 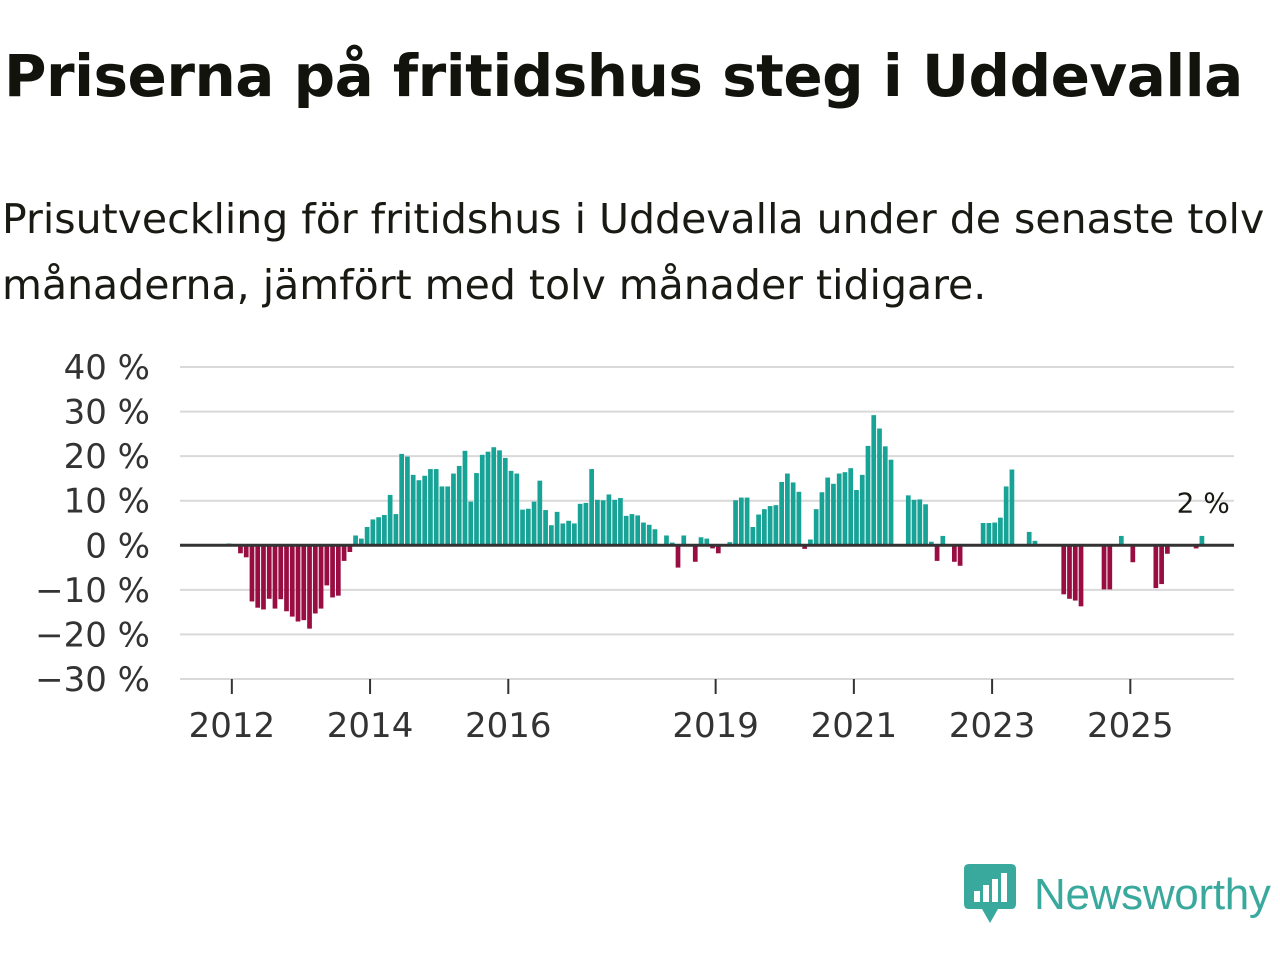 I want to click on y-tick-label: 10 %, so click(x=107, y=502).